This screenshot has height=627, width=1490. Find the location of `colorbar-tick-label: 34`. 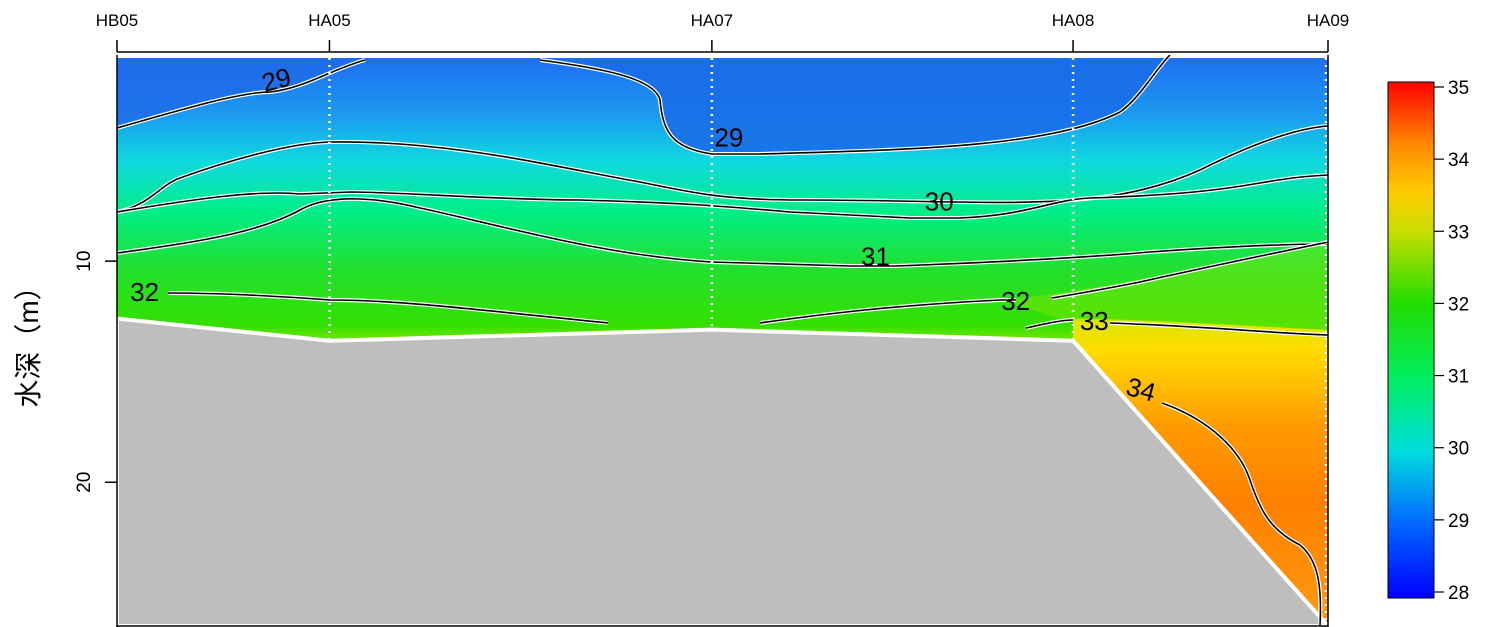

colorbar-tick-label: 34 is located at coordinates (1459, 160).